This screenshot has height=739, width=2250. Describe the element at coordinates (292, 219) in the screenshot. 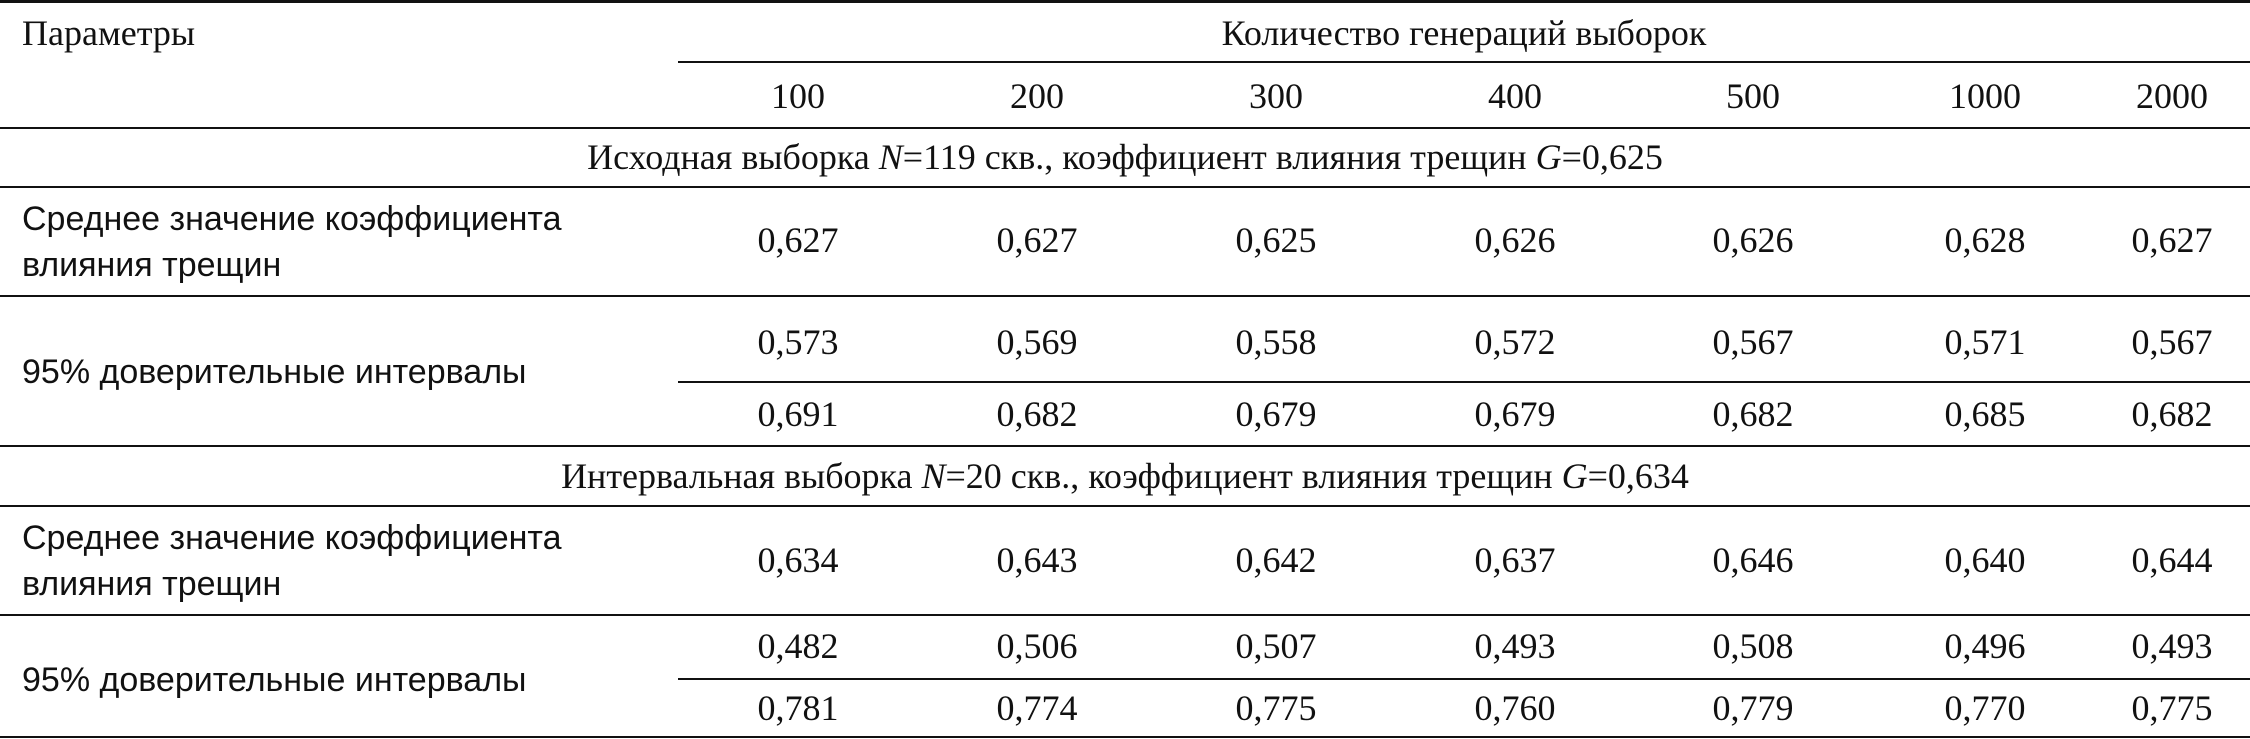

I see `section1-mean-label-line1: Среднее значение коэффициента` at that location.